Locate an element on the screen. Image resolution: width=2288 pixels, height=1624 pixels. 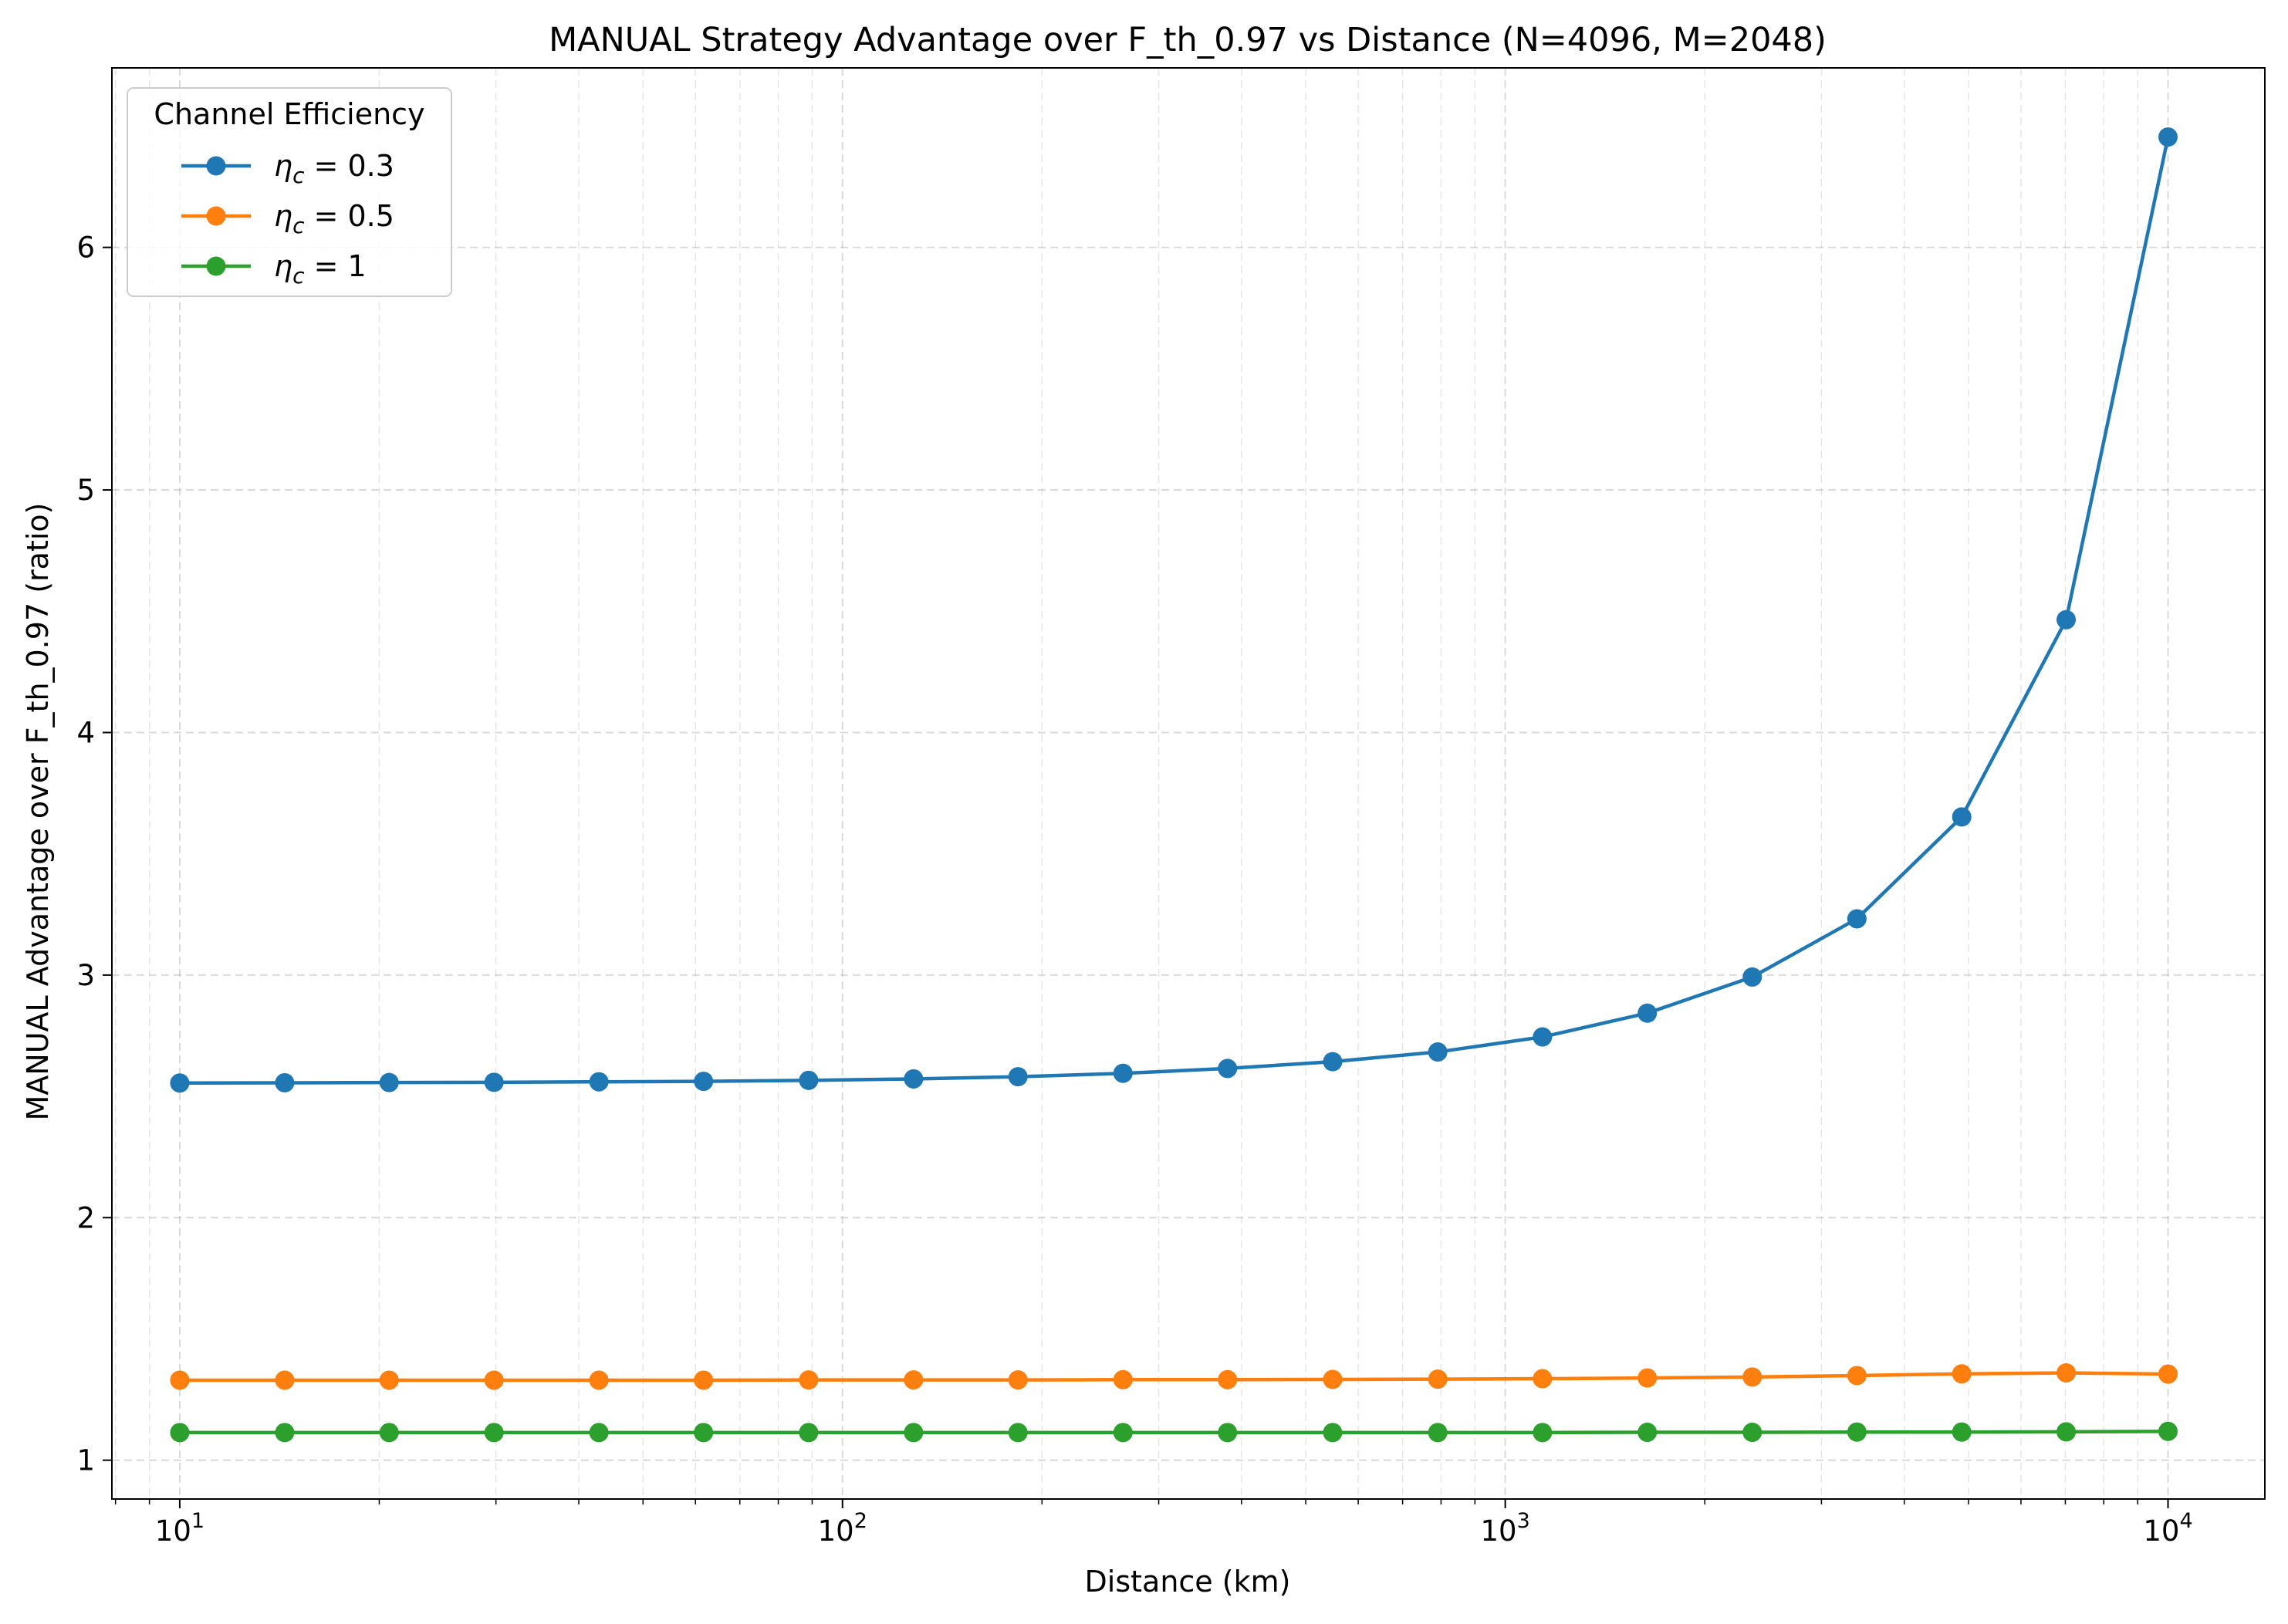
x-tick-label-exponent: 1 is located at coordinates (197, 1521).